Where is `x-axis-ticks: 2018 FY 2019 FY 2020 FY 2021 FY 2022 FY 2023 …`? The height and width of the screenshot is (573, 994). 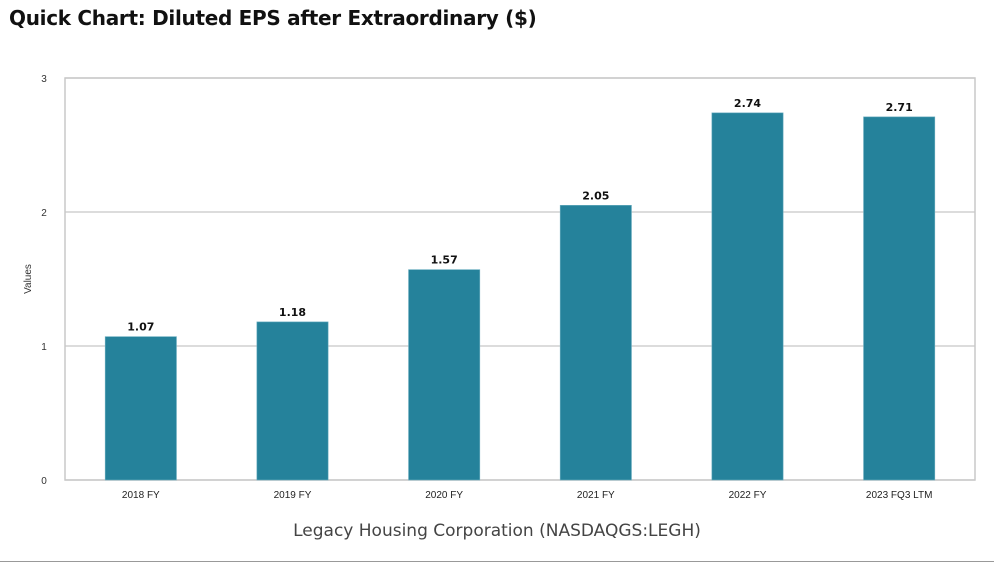
x-axis-ticks: 2018 FY 2019 FY 2020 FY 2021 FY 2022 FY 2023 … is located at coordinates (527, 495).